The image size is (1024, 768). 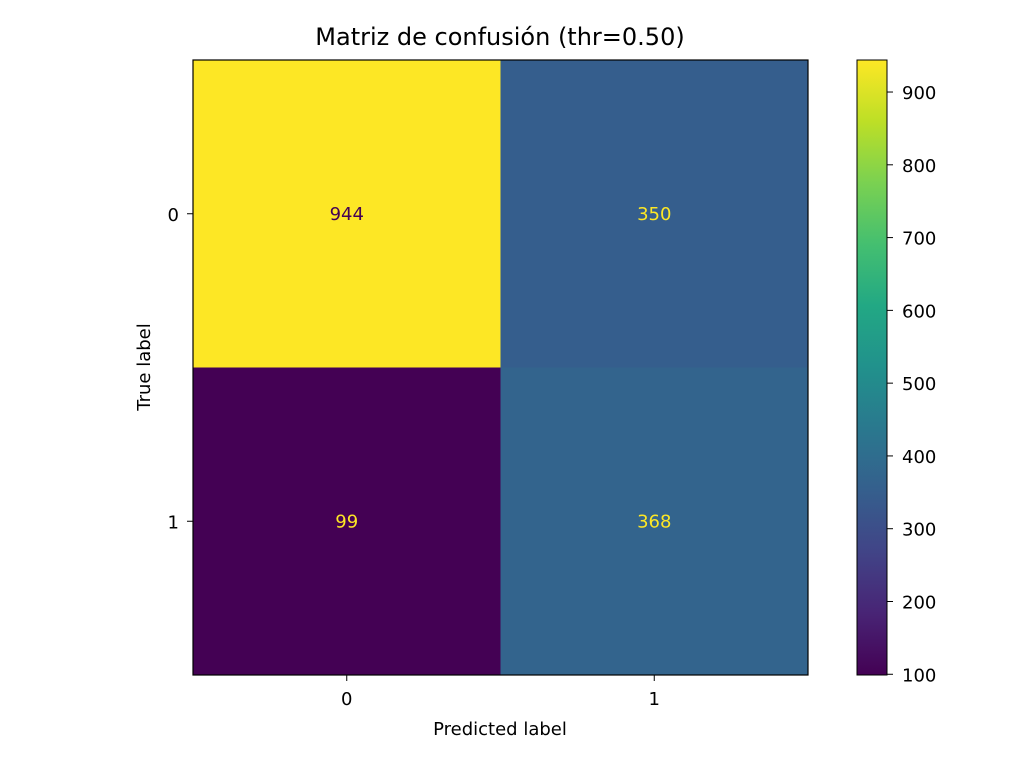 I want to click on colorbar-tick-label: 500, so click(x=919, y=384).